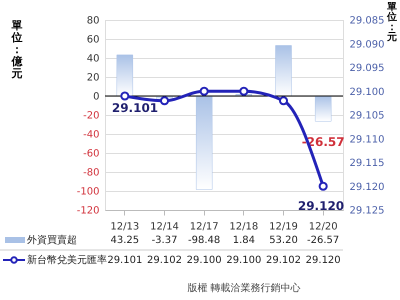 The height and width of the screenshot is (300, 400). I want to click on x-tick-label: 12/17, so click(204, 227).